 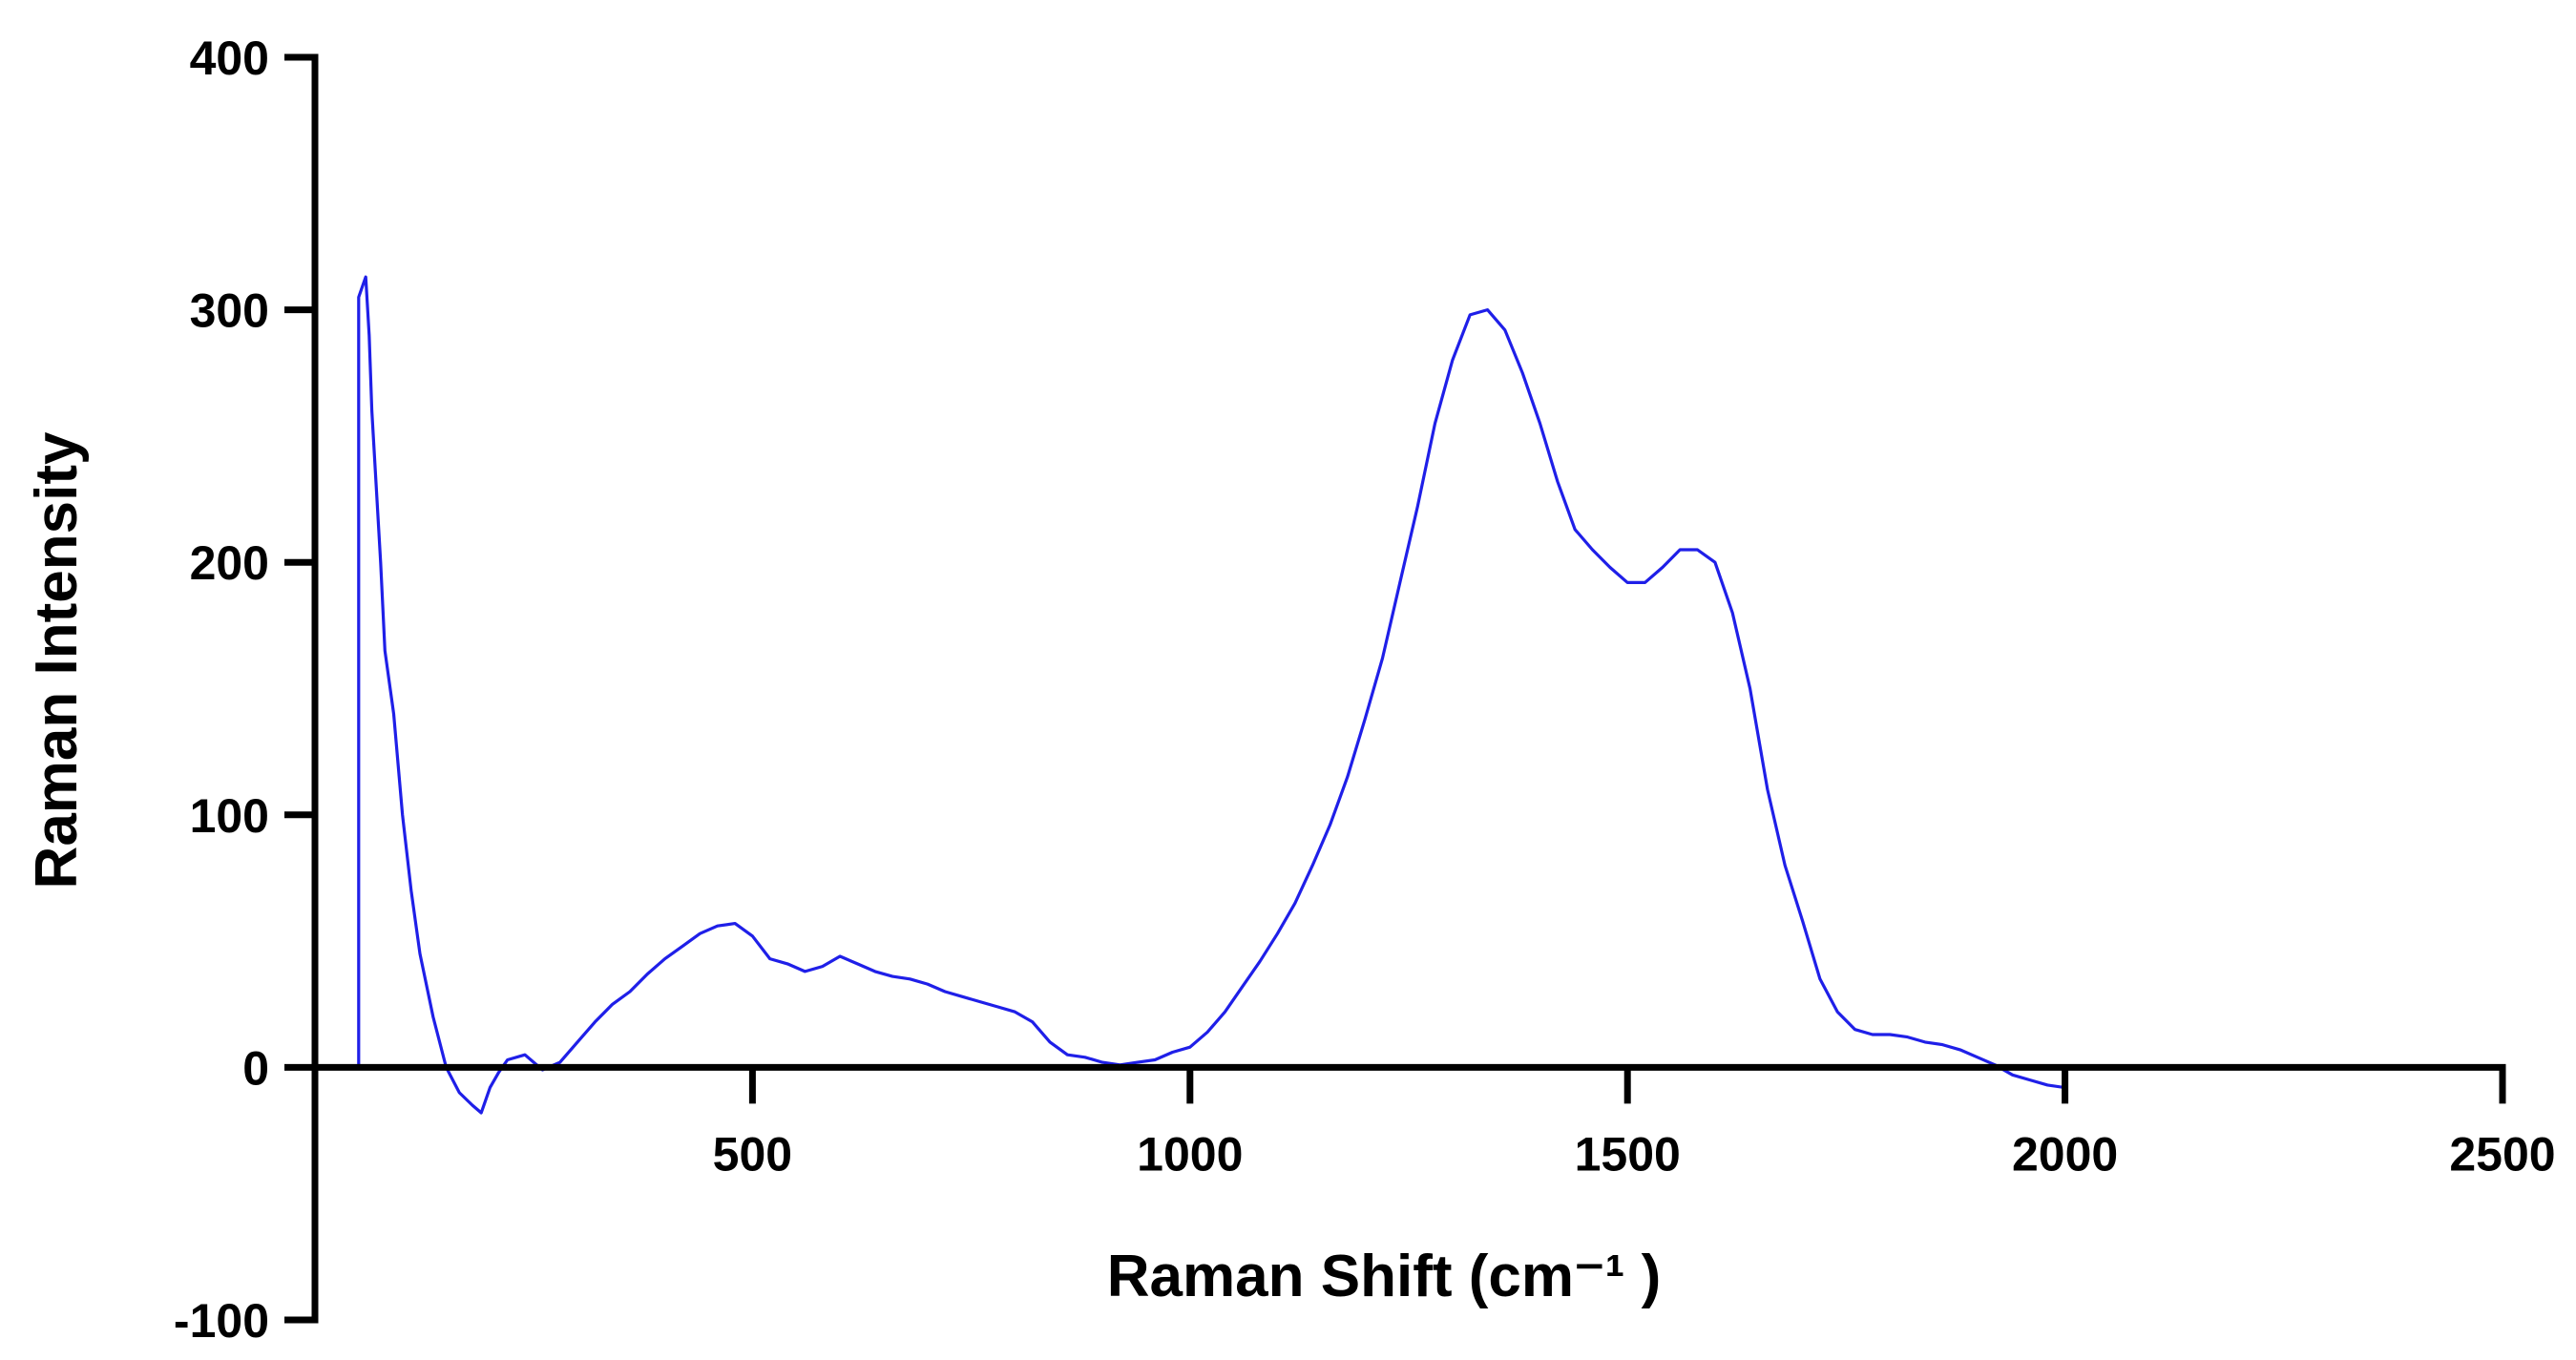 What do you see at coordinates (229, 58) in the screenshot?
I see `y-tick-label: 400` at bounding box center [229, 58].